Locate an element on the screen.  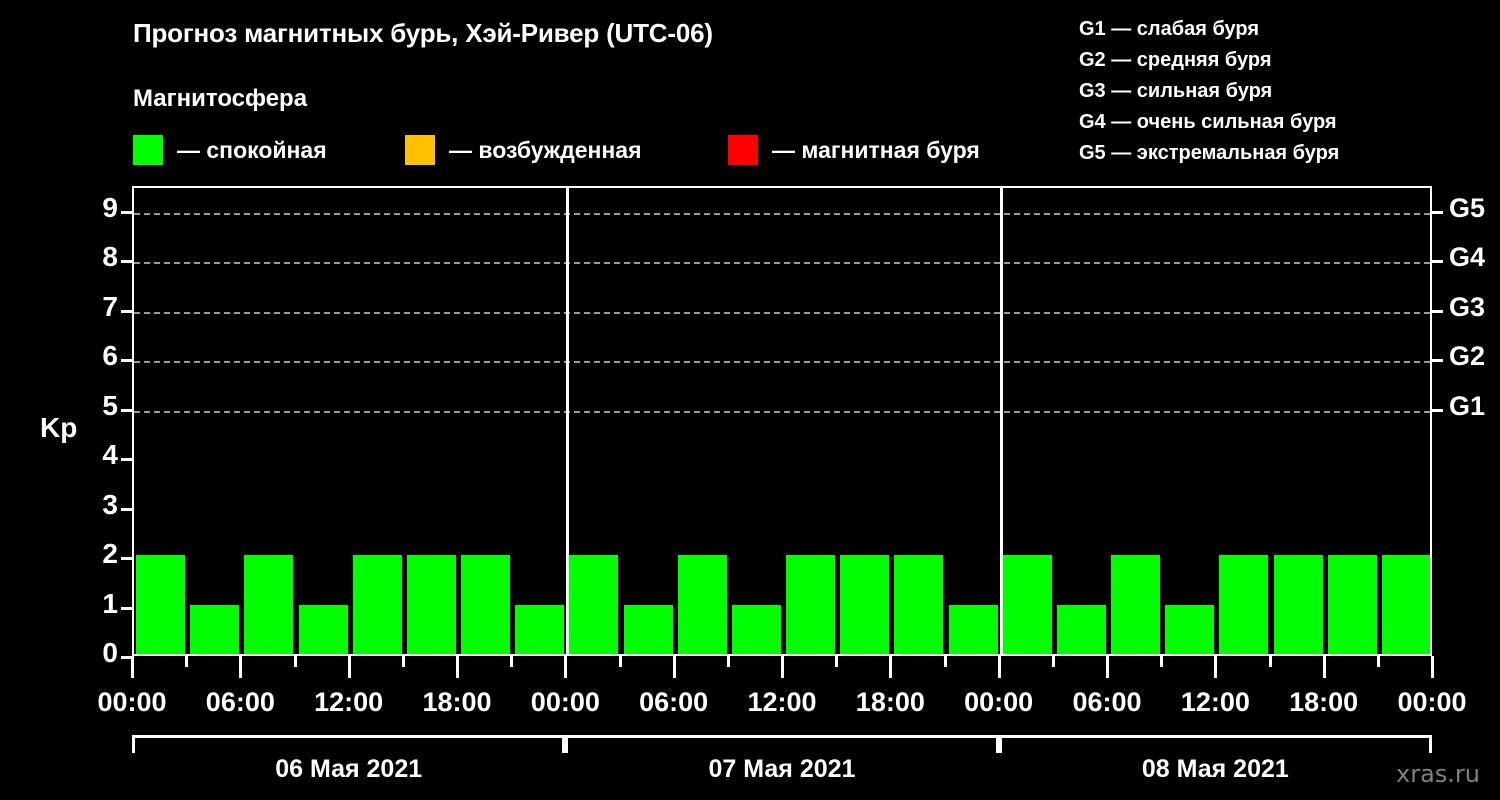
g-scale-row-g4: G4 — очень сильная буря is located at coordinates (1208, 122).